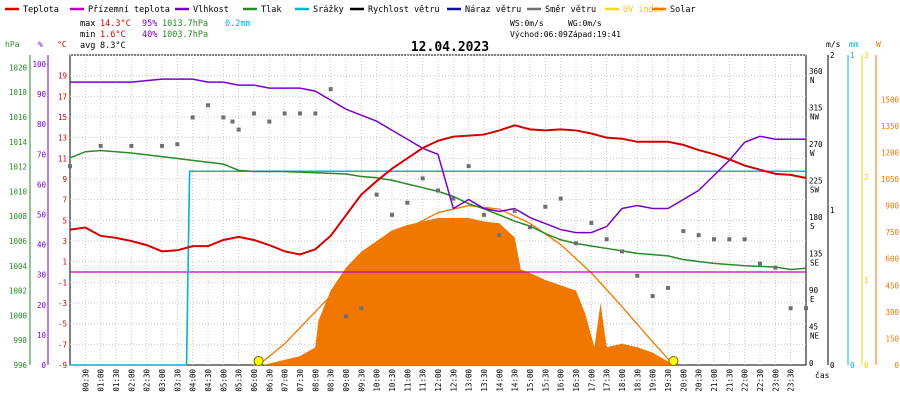 Image resolution: width=900 pixels, height=404 pixels. Describe the element at coordinates (812, 299) in the screenshot. I see `dir-compass-label: E` at that location.